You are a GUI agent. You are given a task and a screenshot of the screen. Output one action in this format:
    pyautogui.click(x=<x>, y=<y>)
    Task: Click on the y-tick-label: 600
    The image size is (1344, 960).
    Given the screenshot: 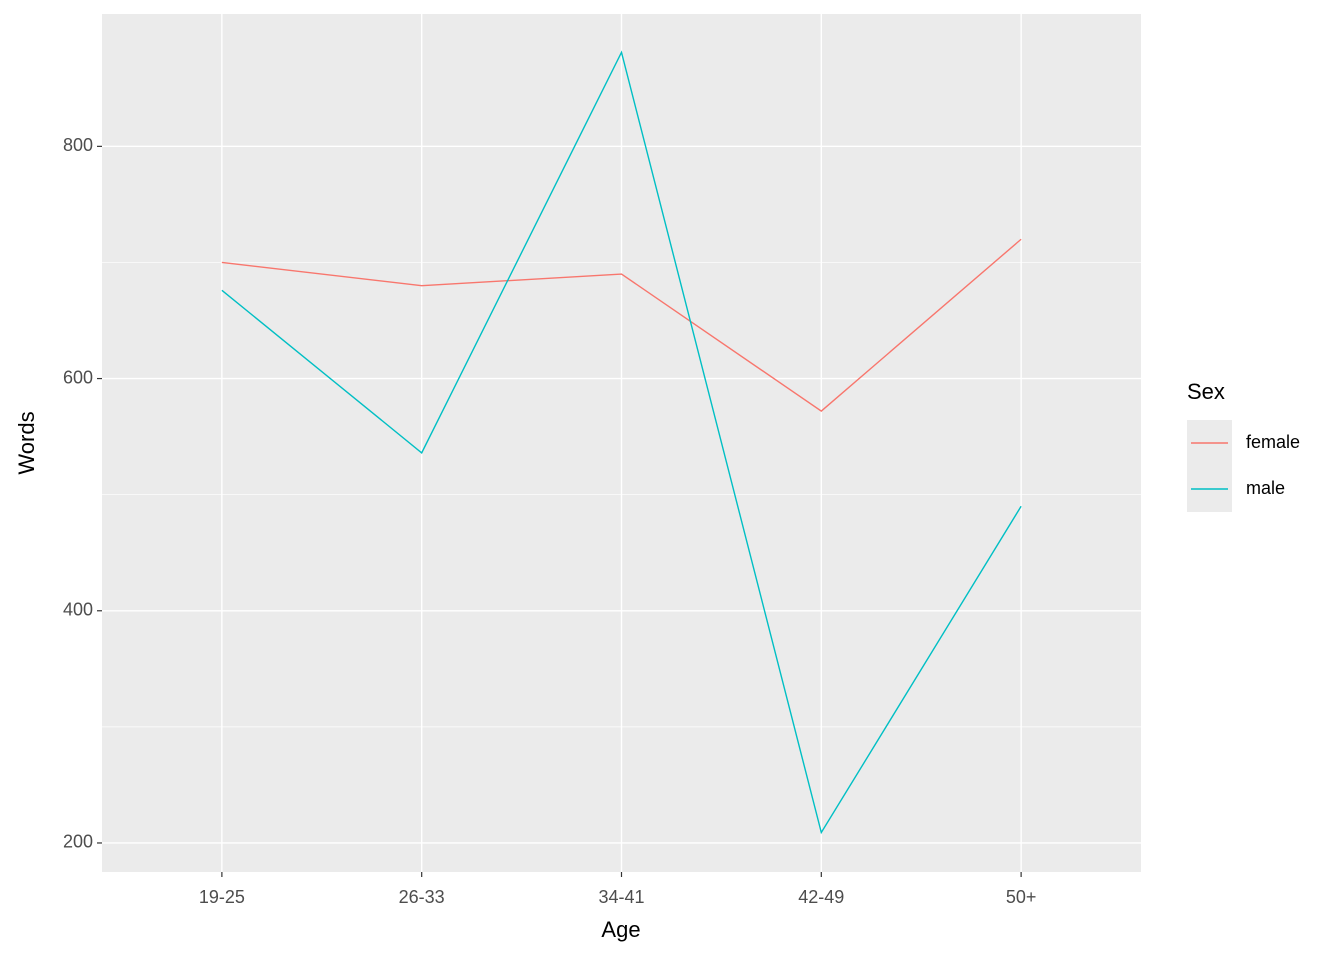 What is the action you would take?
    pyautogui.click(x=78, y=377)
    